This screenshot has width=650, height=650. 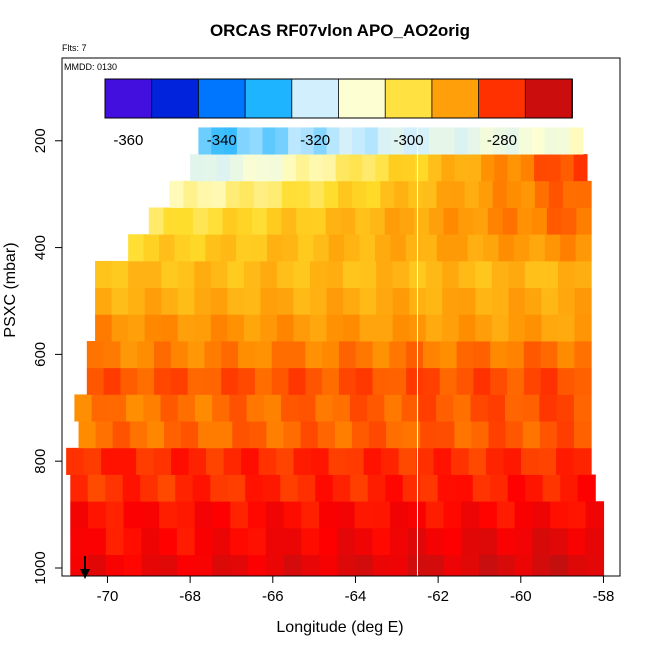 I want to click on flights-label: Flts: 7, so click(x=74, y=48).